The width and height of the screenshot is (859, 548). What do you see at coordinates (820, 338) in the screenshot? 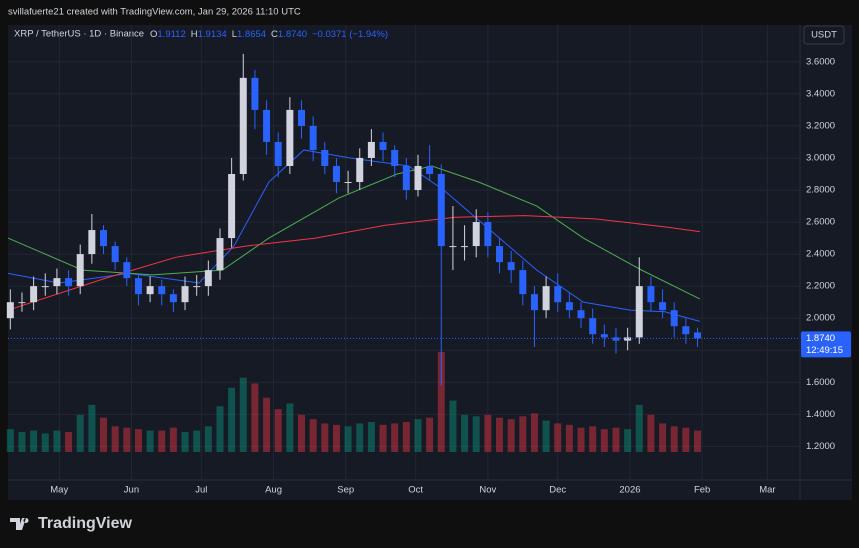
I see `last-price: 1.8740` at bounding box center [820, 338].